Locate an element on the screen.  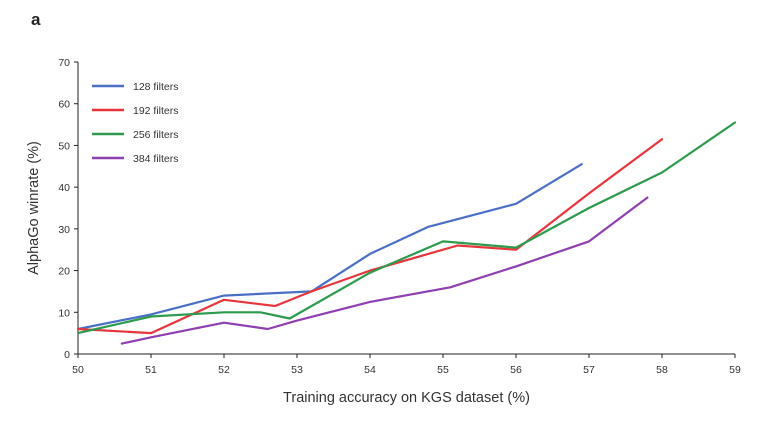
x-tick-label: 53 is located at coordinates (297, 370).